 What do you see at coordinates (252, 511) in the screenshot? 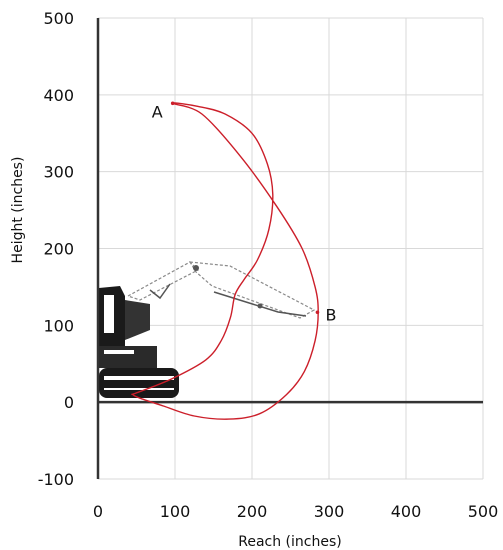
I see `x-tick-label: 200` at bounding box center [252, 511].